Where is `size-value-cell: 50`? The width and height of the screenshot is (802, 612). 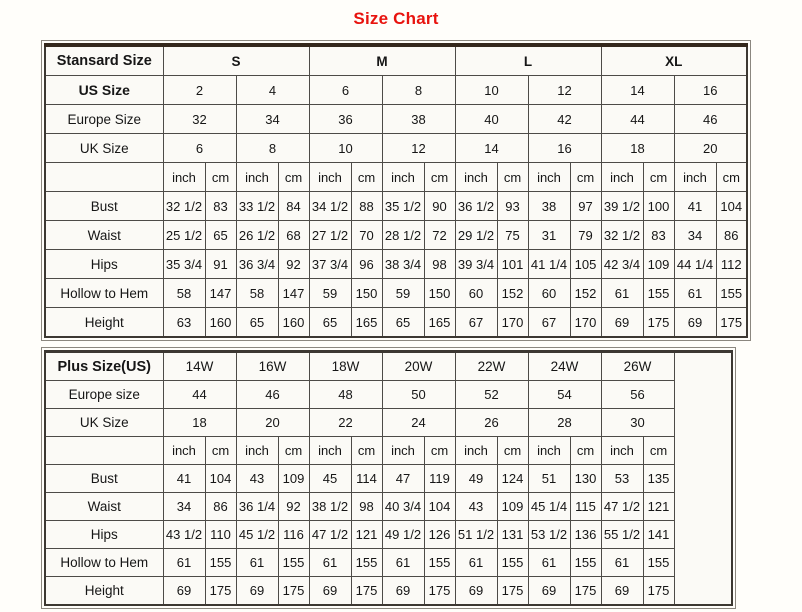
size-value-cell: 50 is located at coordinates (418, 394).